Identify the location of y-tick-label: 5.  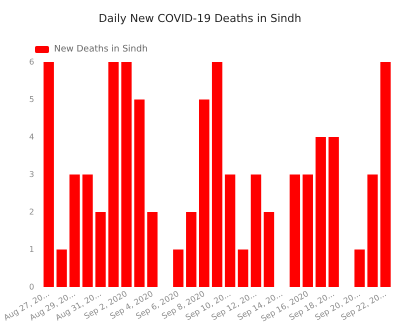
(31, 99).